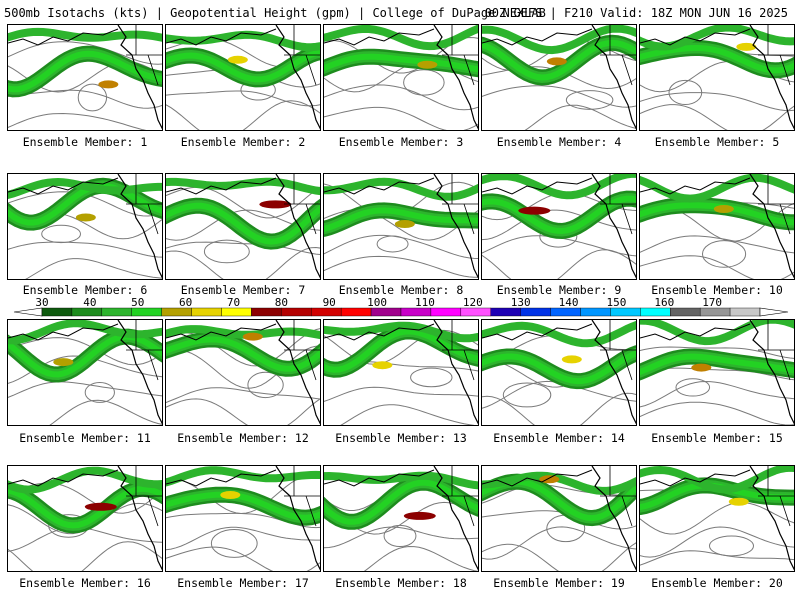  I want to click on scale-arrow-left, so click(28, 312).